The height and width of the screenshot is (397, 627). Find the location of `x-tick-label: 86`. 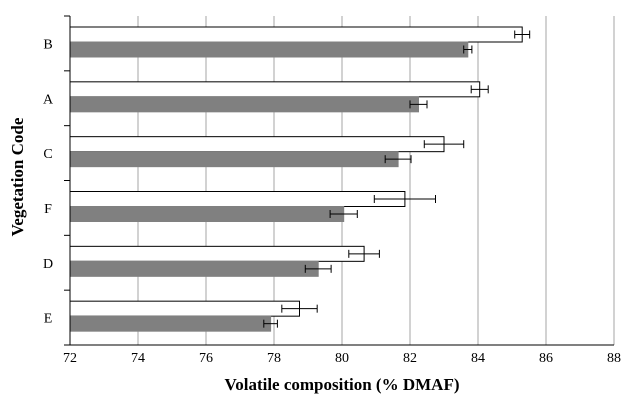

x-tick-label: 86 is located at coordinates (546, 358).